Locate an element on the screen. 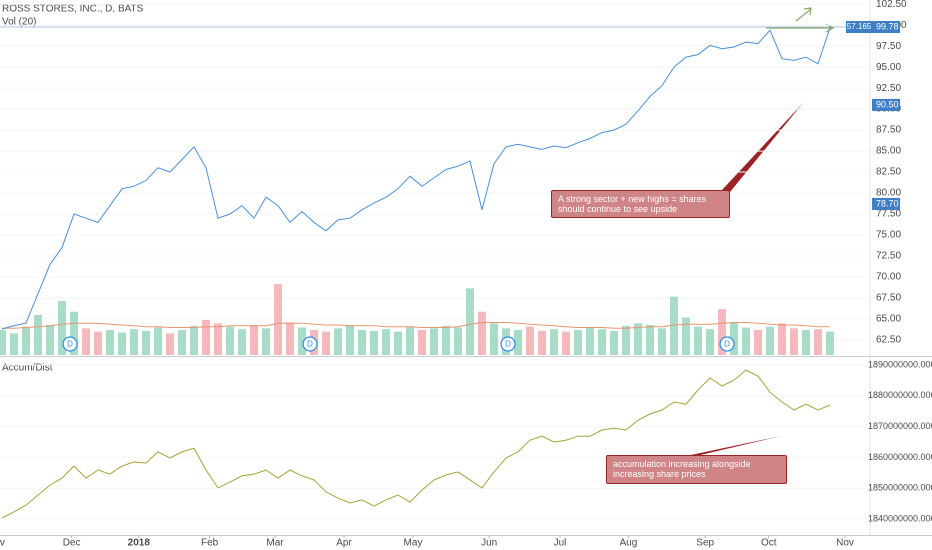  volume-legend: Vol (20) is located at coordinates (19, 22).